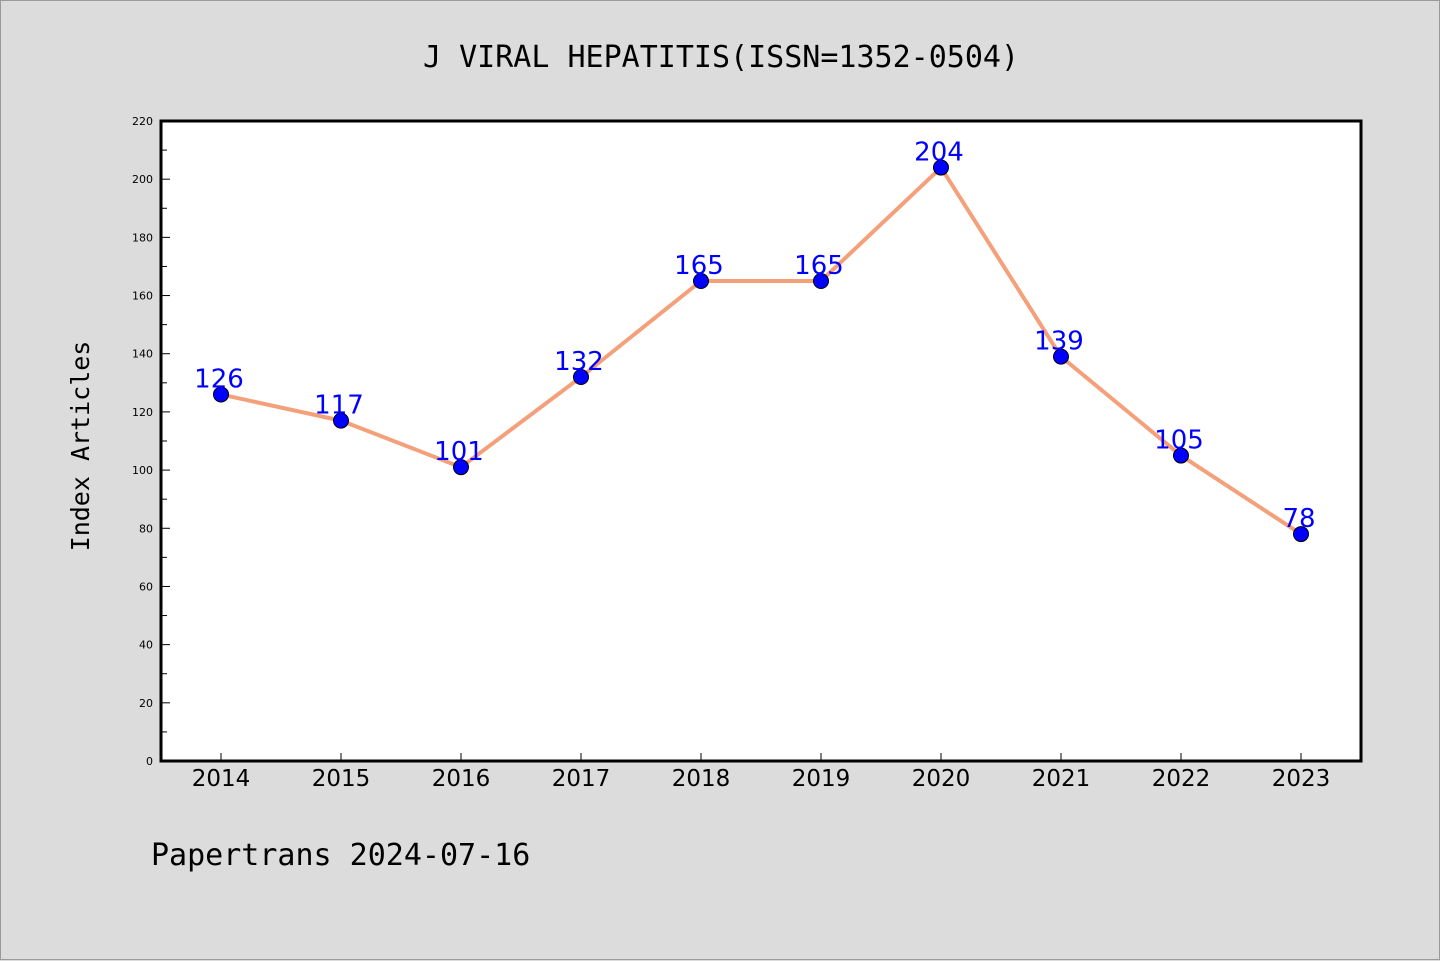  What do you see at coordinates (146, 645) in the screenshot?
I see `y-tick-label: 40` at bounding box center [146, 645].